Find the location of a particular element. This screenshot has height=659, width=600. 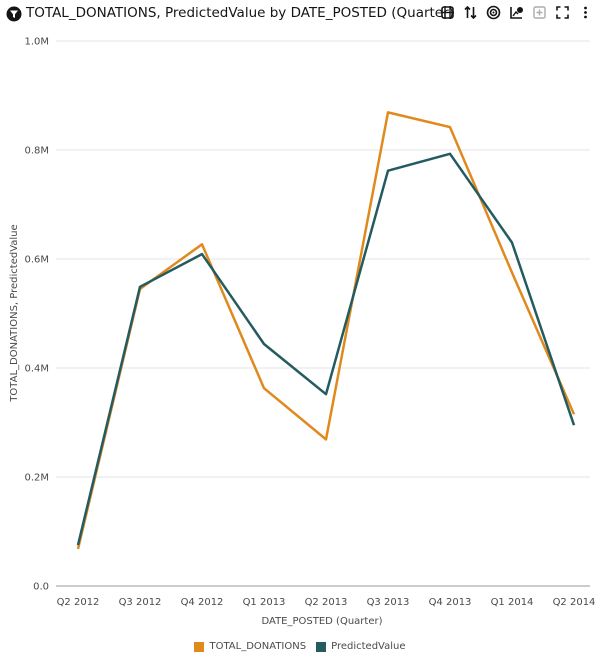

legend-item-total-donations: TOTAL_DONATIONS is located at coordinates (250, 646).